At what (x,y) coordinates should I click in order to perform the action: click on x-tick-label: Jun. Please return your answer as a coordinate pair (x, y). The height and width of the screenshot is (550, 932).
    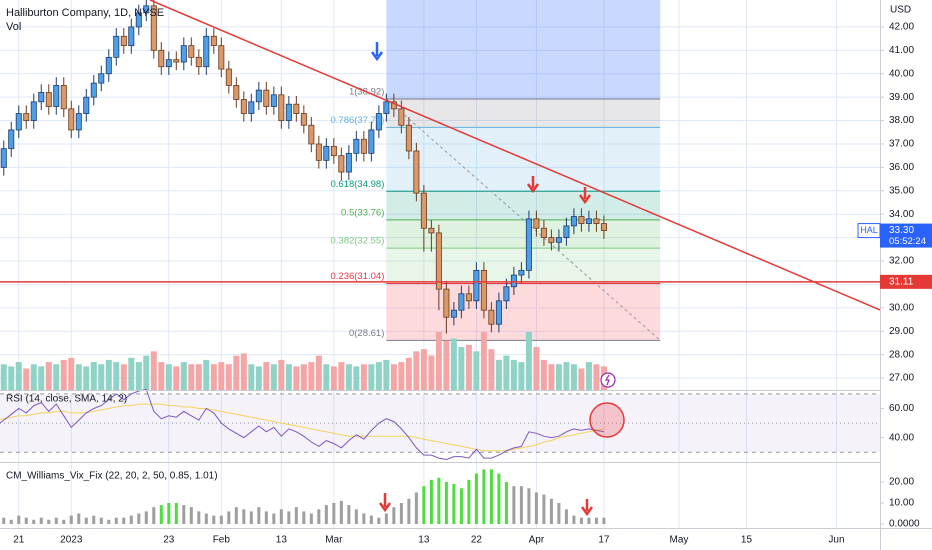
    Looking at the image, I should click on (836, 540).